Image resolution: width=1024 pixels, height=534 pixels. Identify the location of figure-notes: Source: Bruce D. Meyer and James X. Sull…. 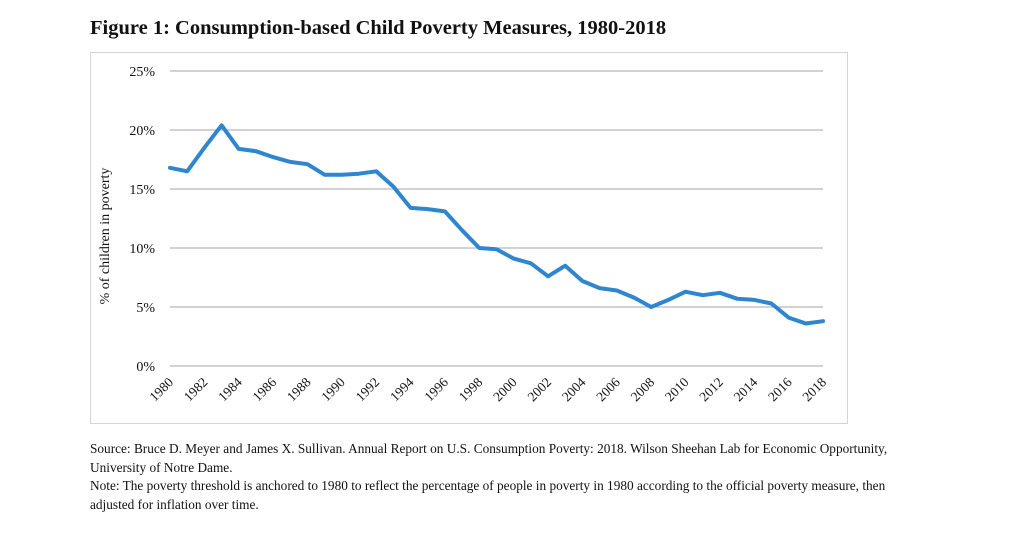
(510, 477).